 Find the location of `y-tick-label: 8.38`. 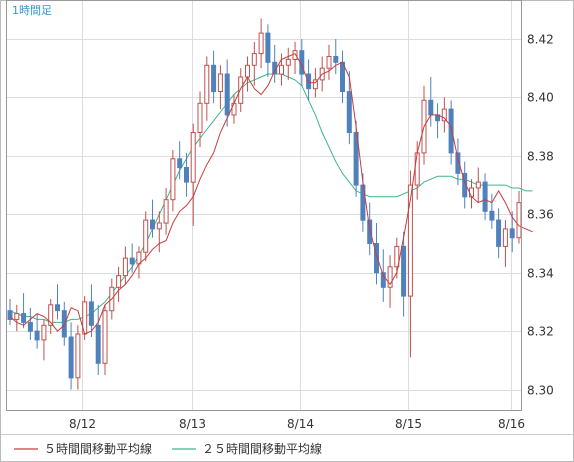

y-tick-label: 8.38 is located at coordinates (540, 157).